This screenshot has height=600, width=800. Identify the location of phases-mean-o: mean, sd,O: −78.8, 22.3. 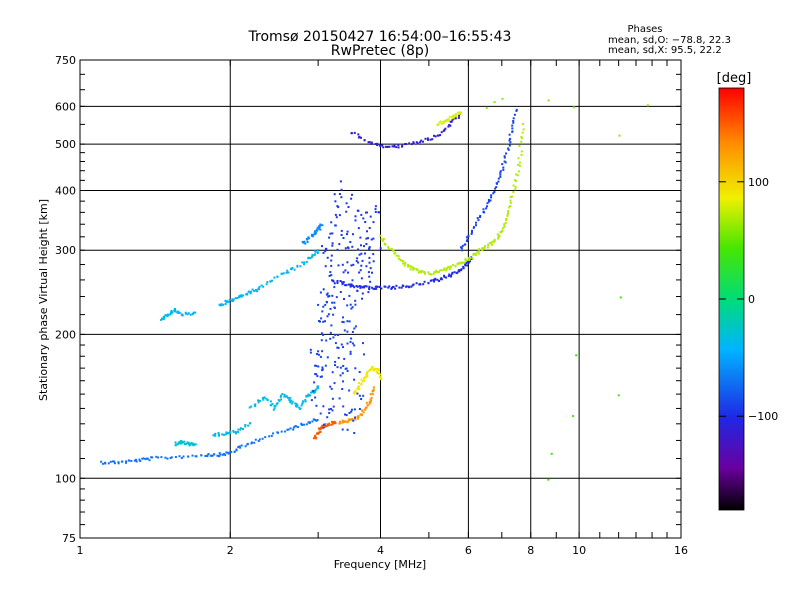
(669, 40).